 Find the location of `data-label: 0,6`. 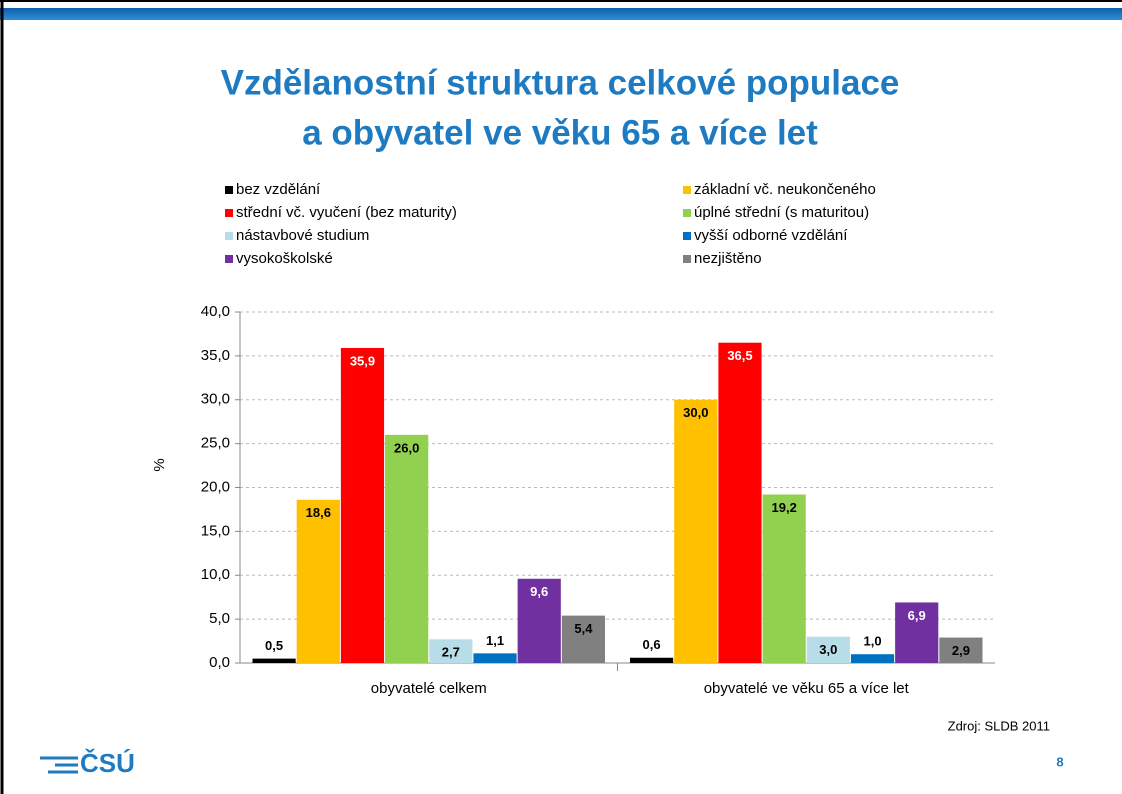

data-label: 0,6 is located at coordinates (652, 644).